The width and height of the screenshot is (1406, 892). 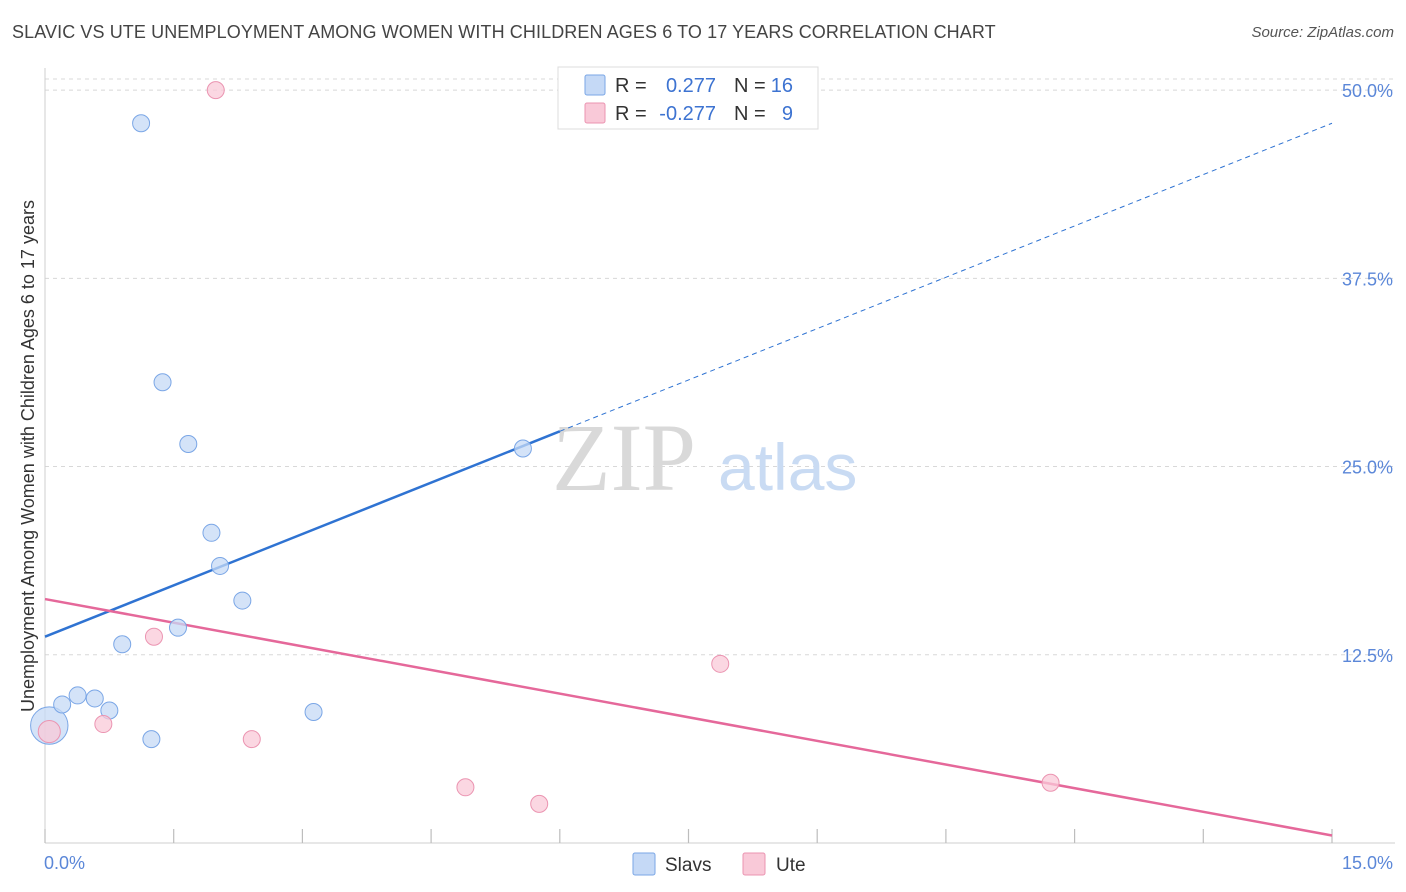 What do you see at coordinates (1367, 863) in the screenshot?
I see `x-tick-label: 15.0%` at bounding box center [1367, 863].